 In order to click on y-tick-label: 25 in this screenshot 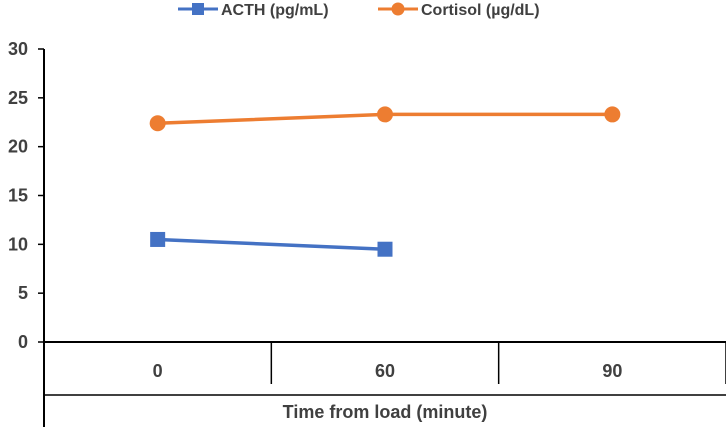, I will do `click(18, 98)`.